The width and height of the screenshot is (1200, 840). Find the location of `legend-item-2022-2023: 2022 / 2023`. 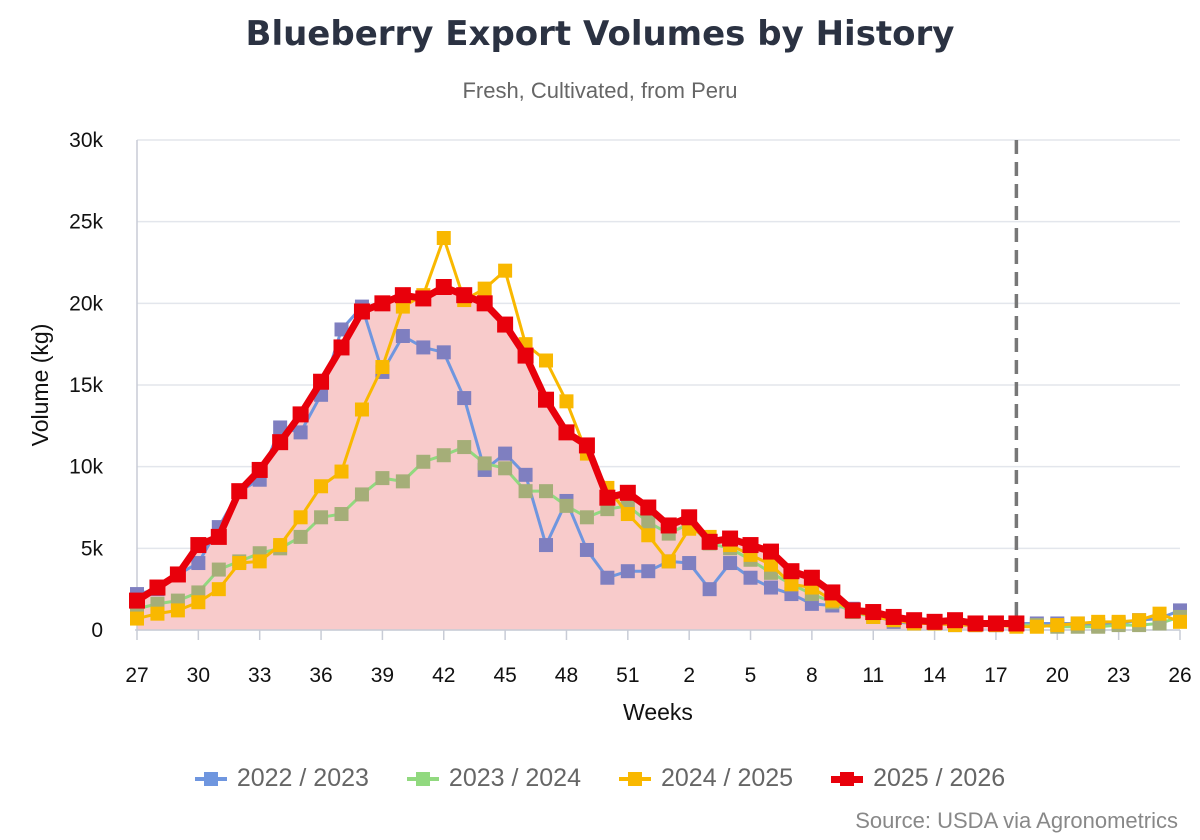

legend-item-2022-2023: 2022 / 2023 is located at coordinates (281, 778).